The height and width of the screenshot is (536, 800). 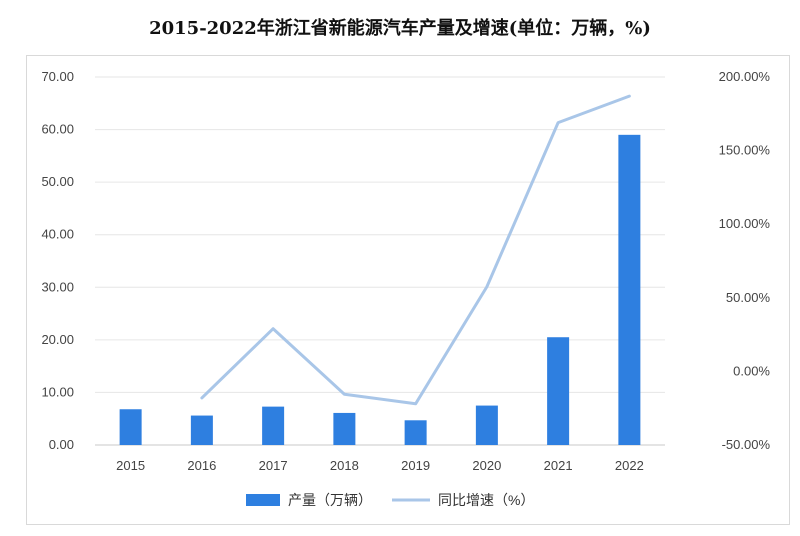 I want to click on legend-label-line: 同比增速（%）, so click(x=486, y=500).